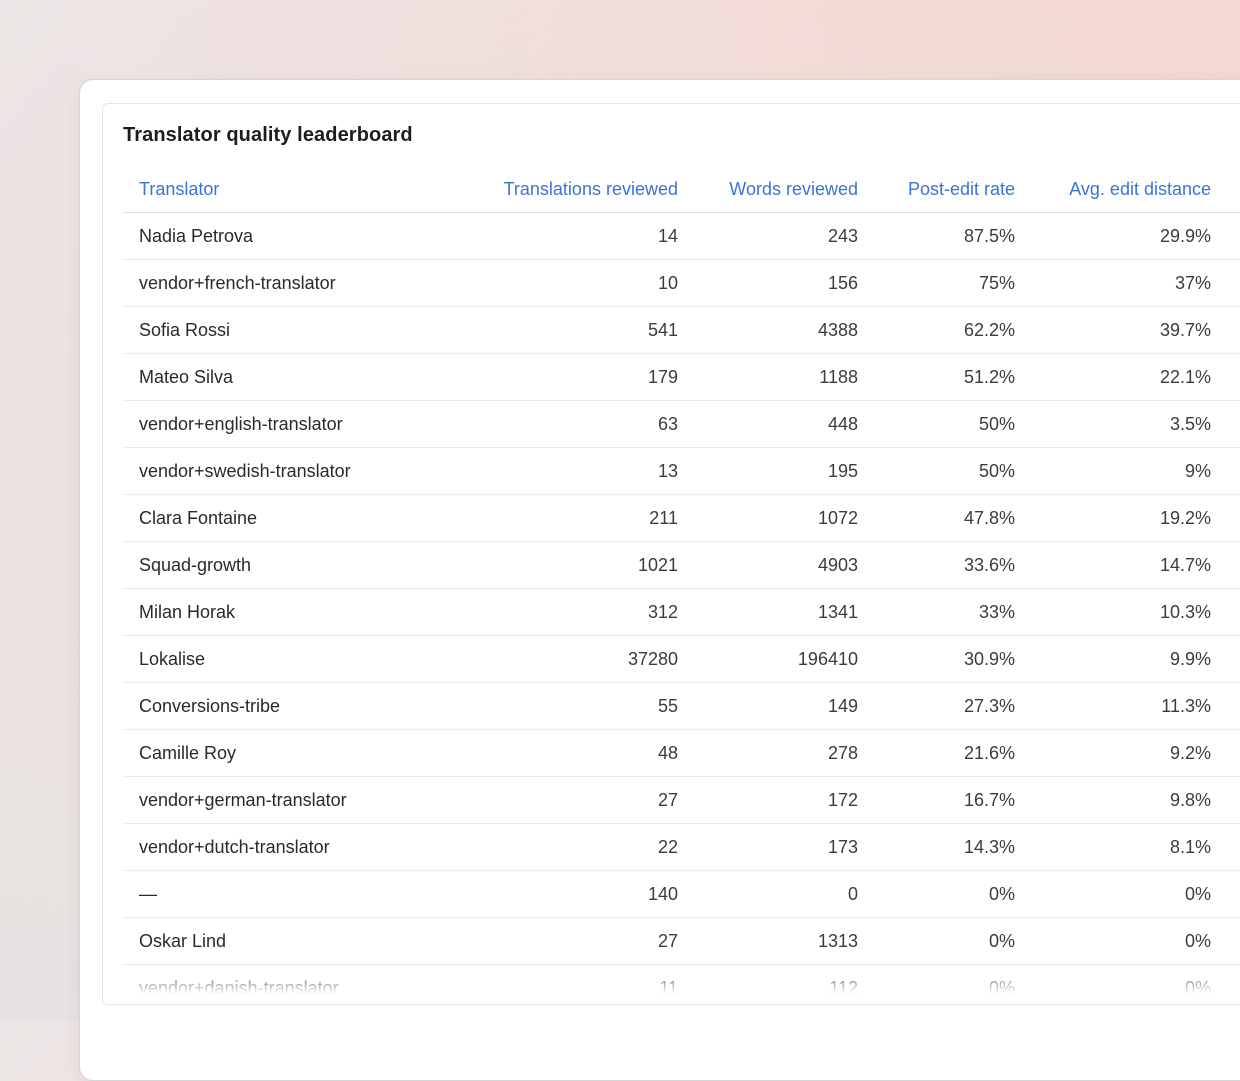 The width and height of the screenshot is (1240, 1081). What do you see at coordinates (296, 424) in the screenshot?
I see `translator-cell: vendor+english-translator` at bounding box center [296, 424].